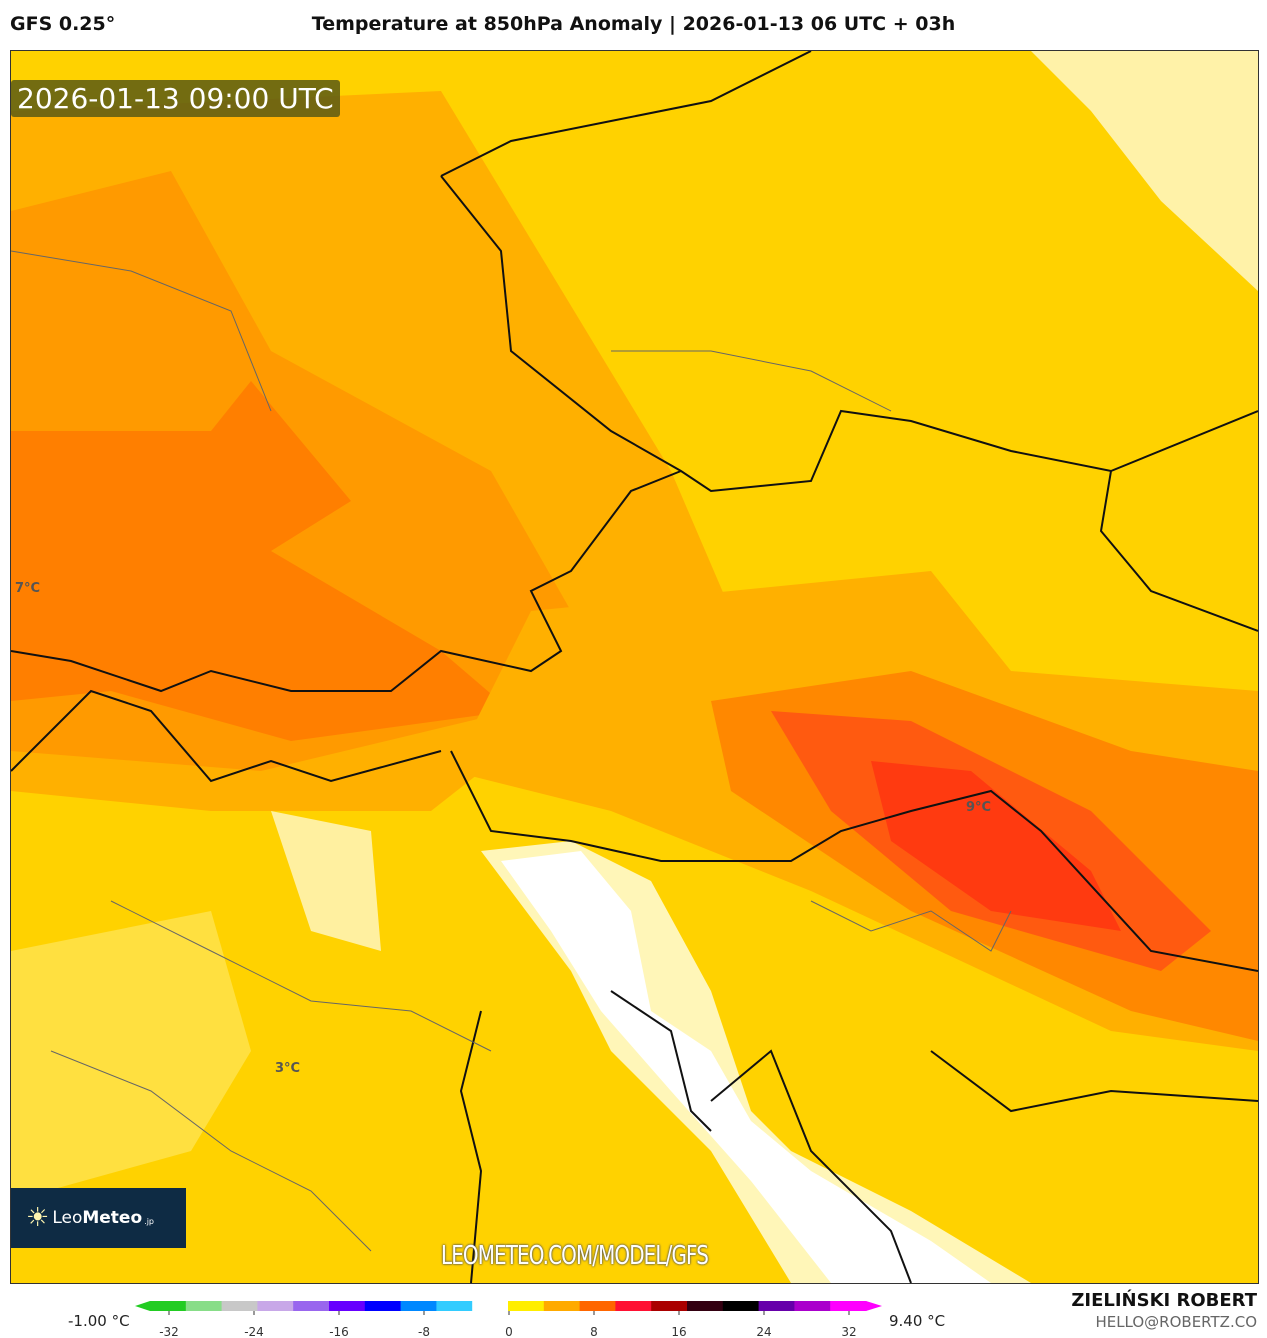  What do you see at coordinates (763, 1331) in the screenshot?
I see `colorbar-tick-label: 24` at bounding box center [763, 1331].